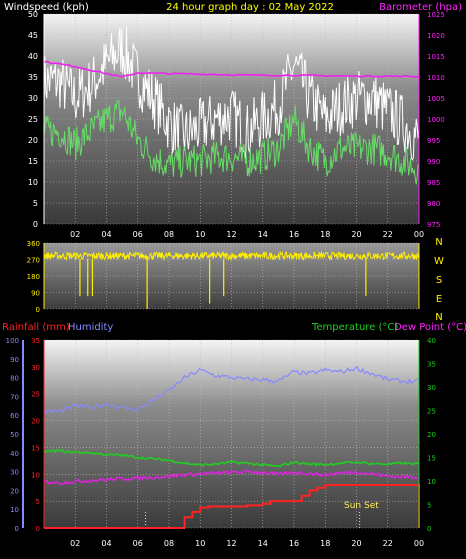 The image size is (466, 559). Describe the element at coordinates (35, 341) in the screenshot. I see `rainfall-y-tick: 35` at that location.